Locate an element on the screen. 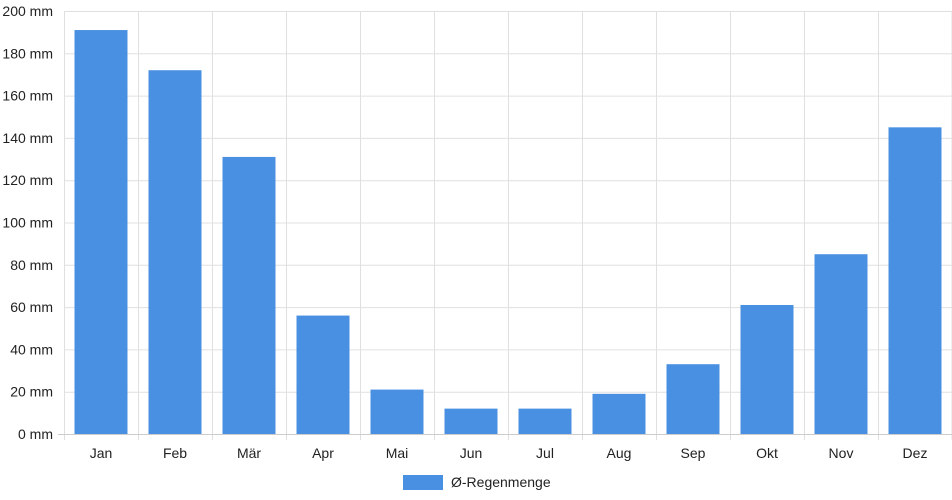  y-tick-label: 40 mm is located at coordinates (31, 349).